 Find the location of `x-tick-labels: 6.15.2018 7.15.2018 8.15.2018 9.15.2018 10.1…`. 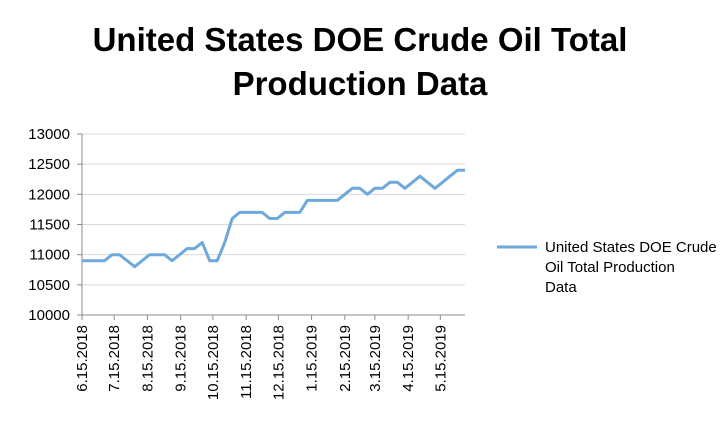

x-tick-labels: 6.15.2018 7.15.2018 8.15.2018 9.15.2018 10.1… is located at coordinates (261, 362).